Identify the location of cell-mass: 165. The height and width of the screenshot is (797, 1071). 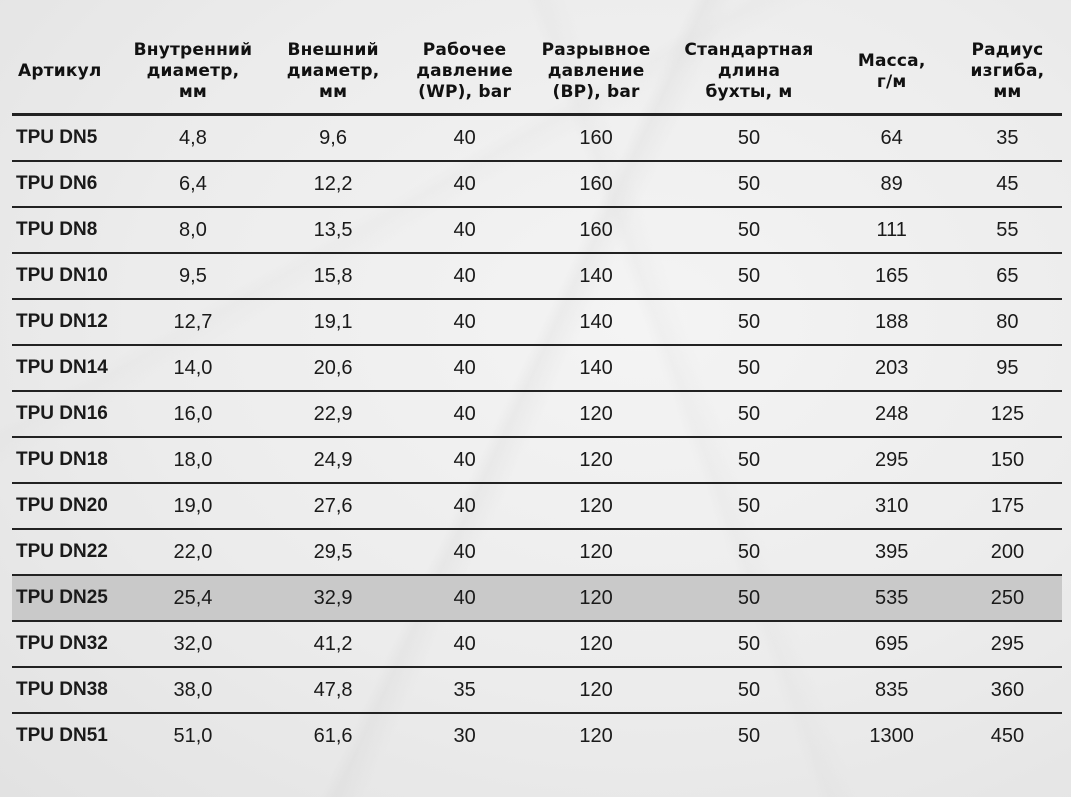
(891, 276).